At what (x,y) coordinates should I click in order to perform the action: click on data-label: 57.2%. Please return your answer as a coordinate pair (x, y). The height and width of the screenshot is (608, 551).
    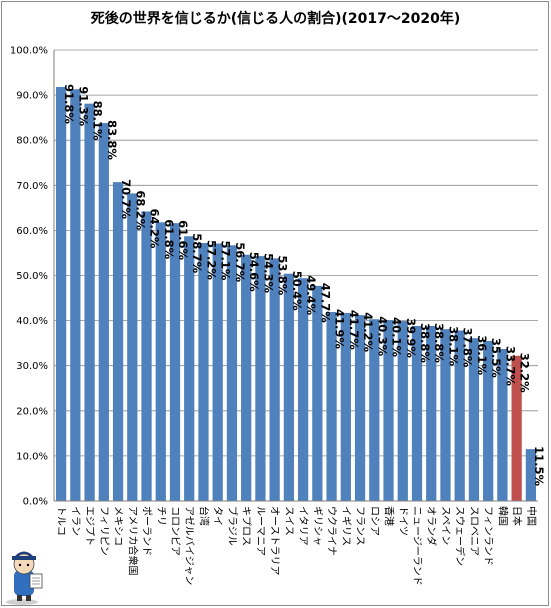
    Looking at the image, I should click on (211, 260).